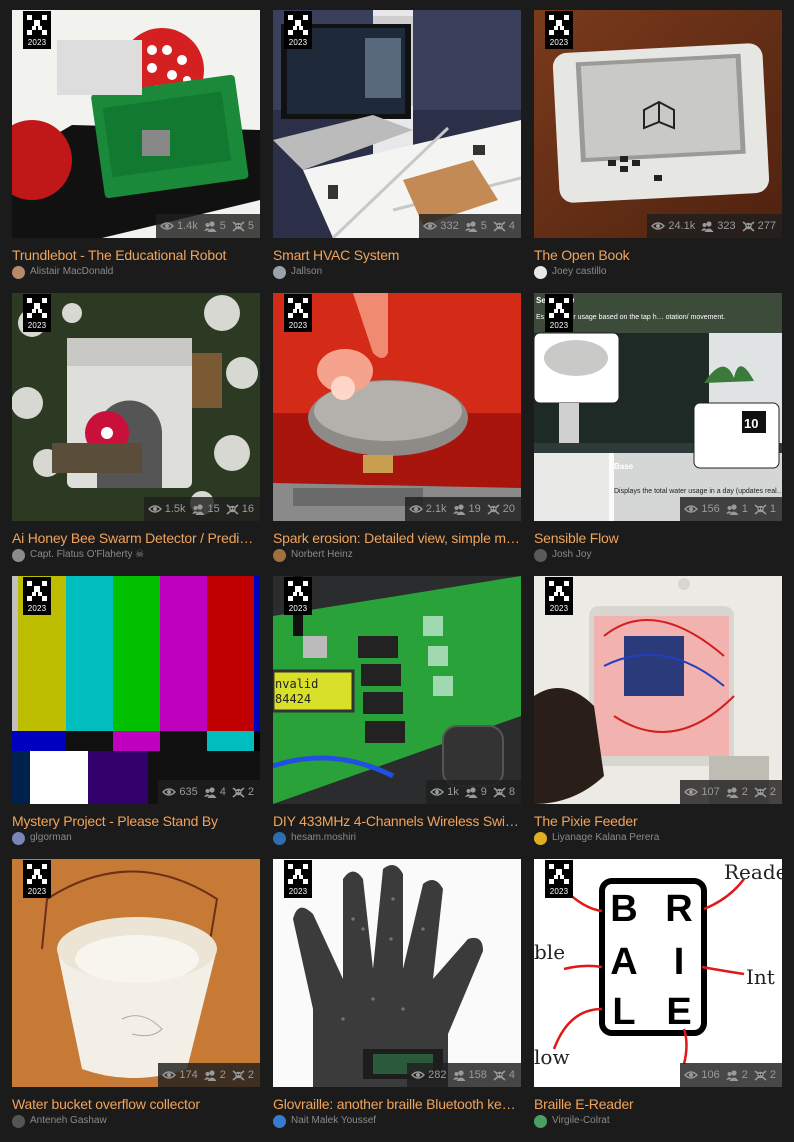 The image size is (794, 1142). I want to click on braille-letter: R, so click(678, 909).